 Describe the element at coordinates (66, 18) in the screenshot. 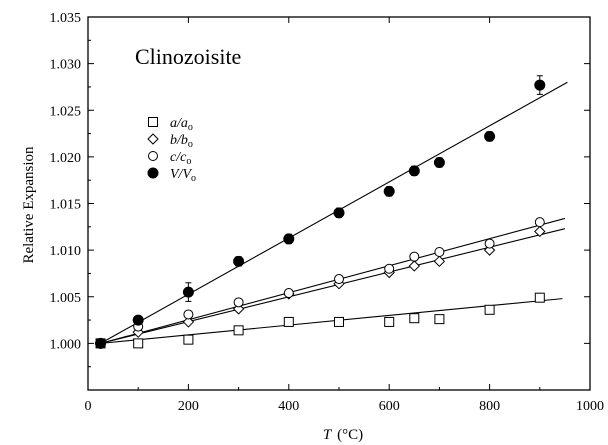

I see `y-tick-label: 1.035` at that location.